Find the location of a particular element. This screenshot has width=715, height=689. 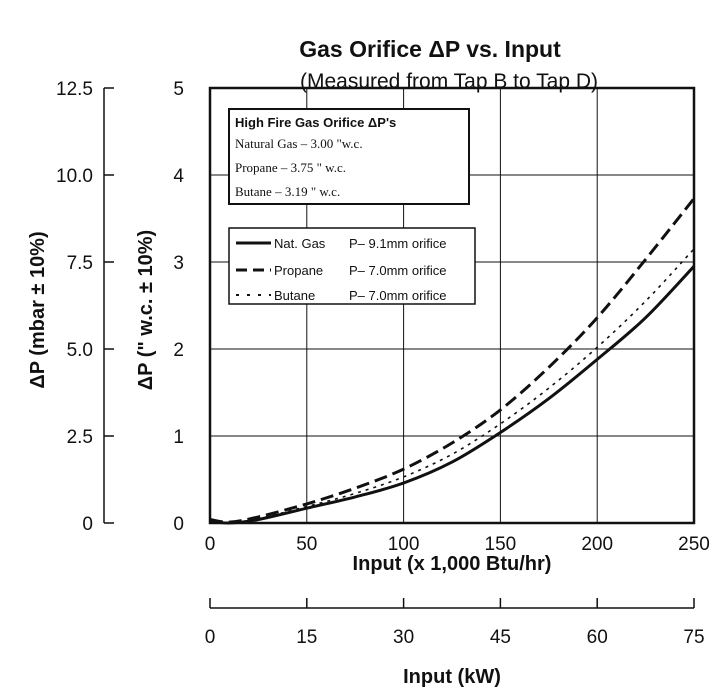

chart-subtitle: (Measured from Tap B to Tap D) is located at coordinates (449, 81).